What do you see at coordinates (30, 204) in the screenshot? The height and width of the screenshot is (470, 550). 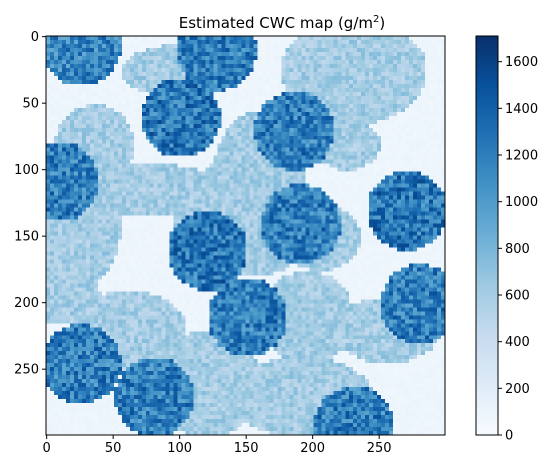 I see `y-axis: 0 50 100 150 200 250` at bounding box center [30, 204].